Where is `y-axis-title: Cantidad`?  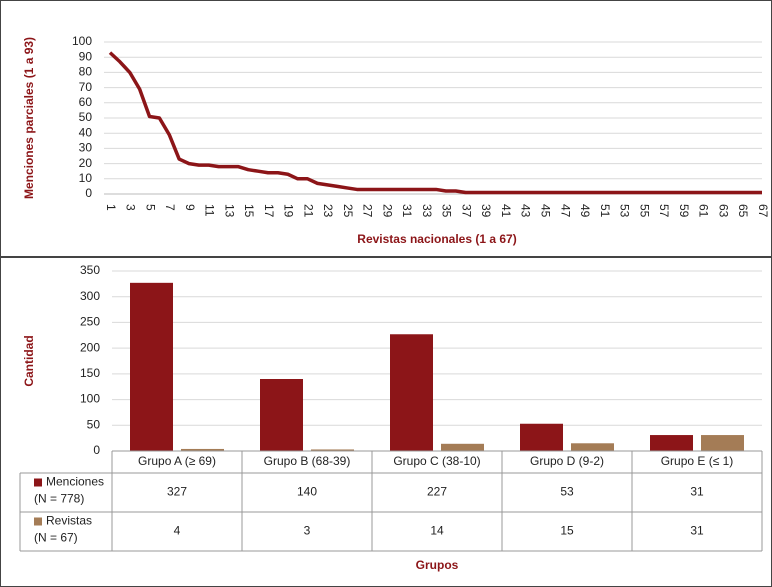 y-axis-title: Cantidad is located at coordinates (29, 360).